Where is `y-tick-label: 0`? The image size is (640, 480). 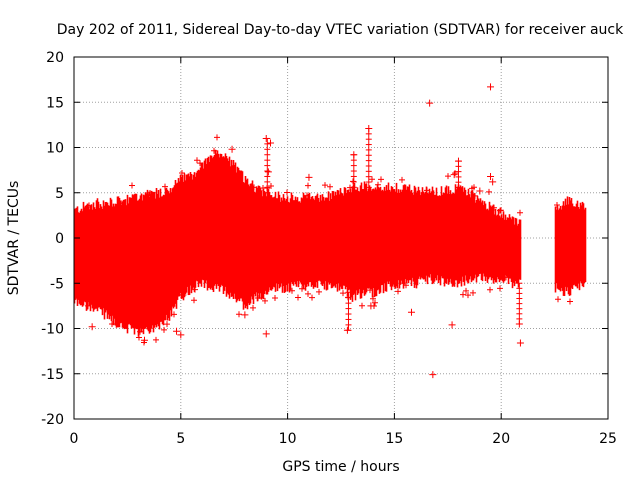
y-tick-label: 0 is located at coordinates (59, 239).